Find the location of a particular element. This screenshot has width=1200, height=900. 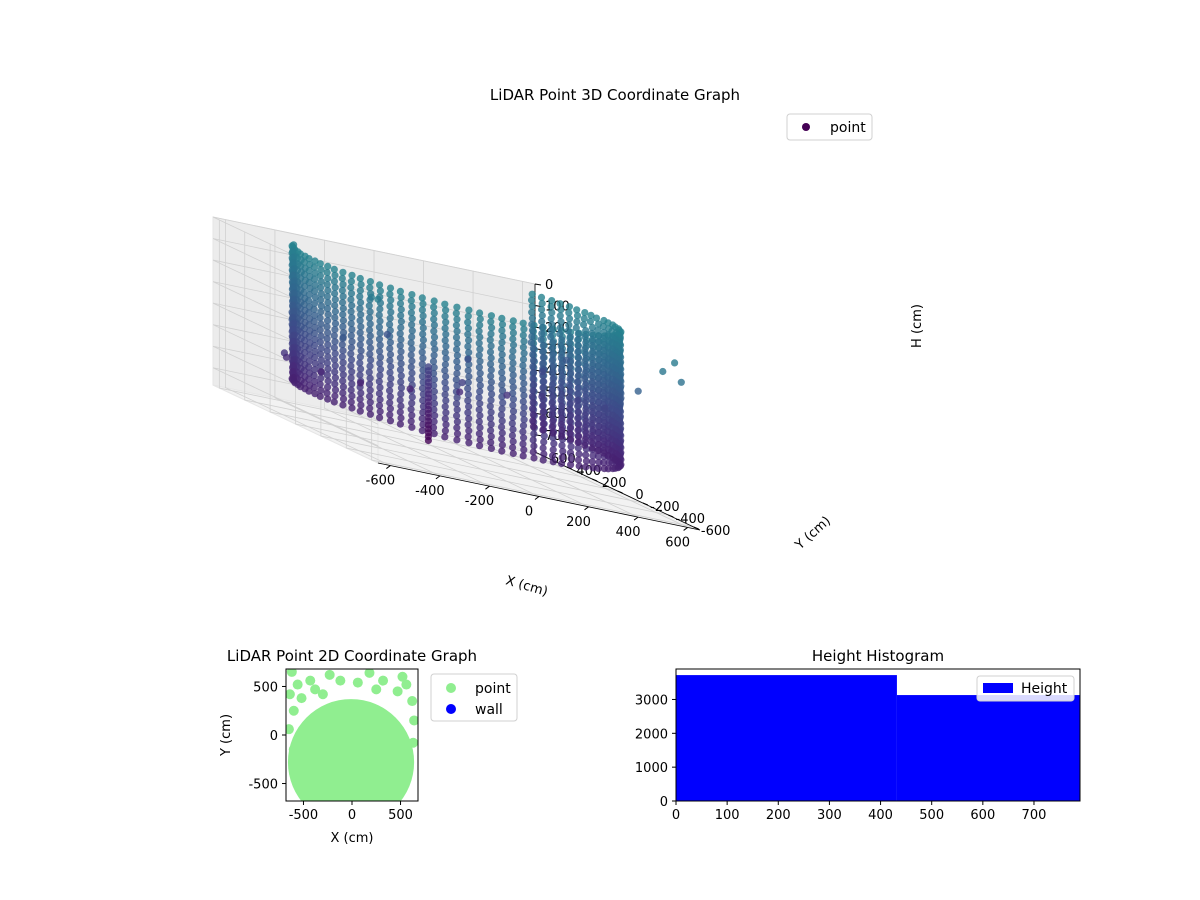

tick-label-h-x: 400 is located at coordinates (880, 815).